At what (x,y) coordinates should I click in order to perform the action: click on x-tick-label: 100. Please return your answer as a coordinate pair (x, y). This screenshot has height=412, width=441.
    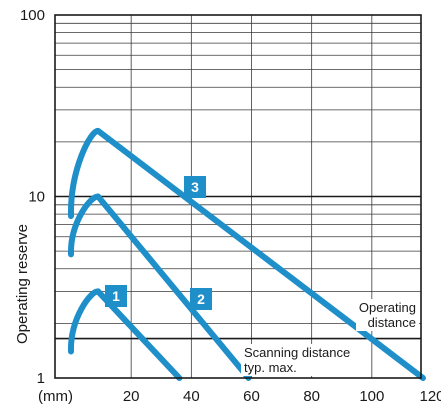
    Looking at the image, I should click on (371, 396).